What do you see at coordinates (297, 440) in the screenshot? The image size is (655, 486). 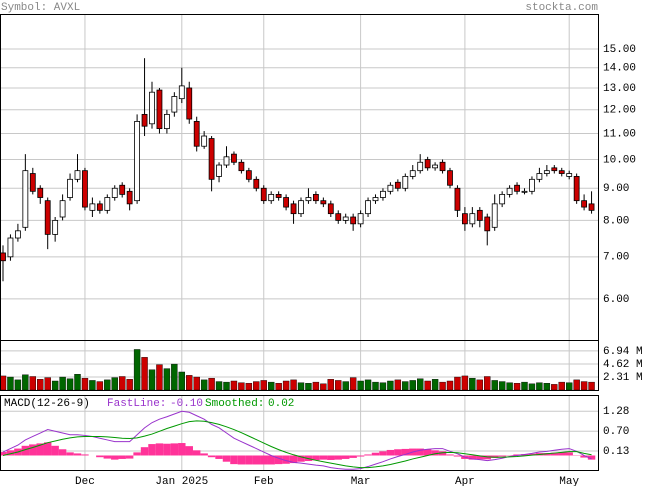 I see `macd-line` at bounding box center [297, 440].